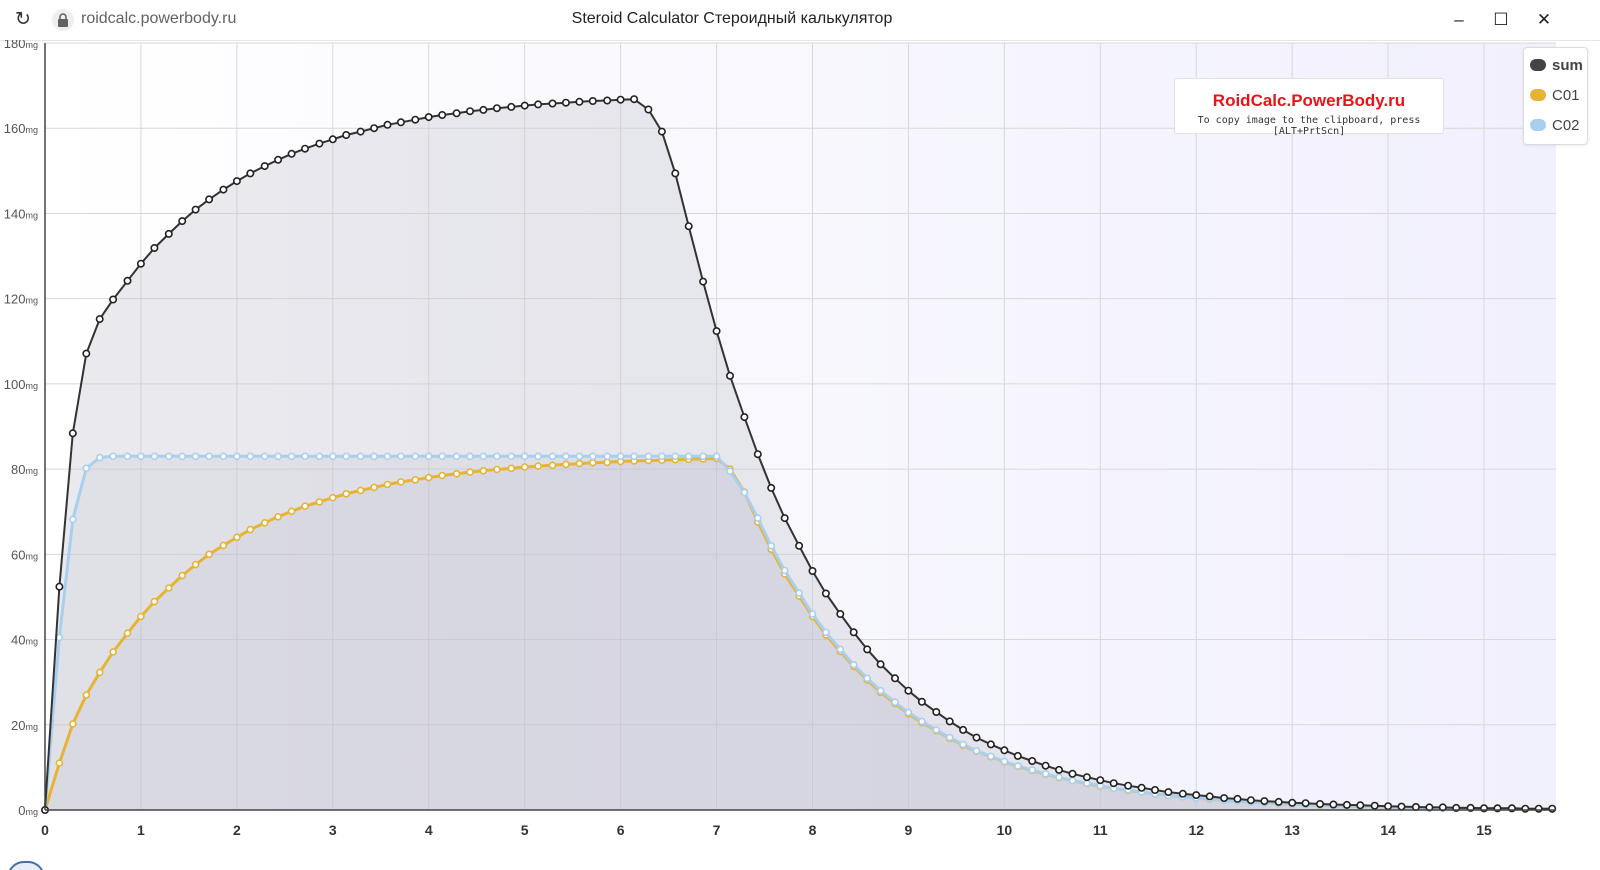 This screenshot has height=870, width=1600. I want to click on legend-item-C02: C02, so click(1555, 125).